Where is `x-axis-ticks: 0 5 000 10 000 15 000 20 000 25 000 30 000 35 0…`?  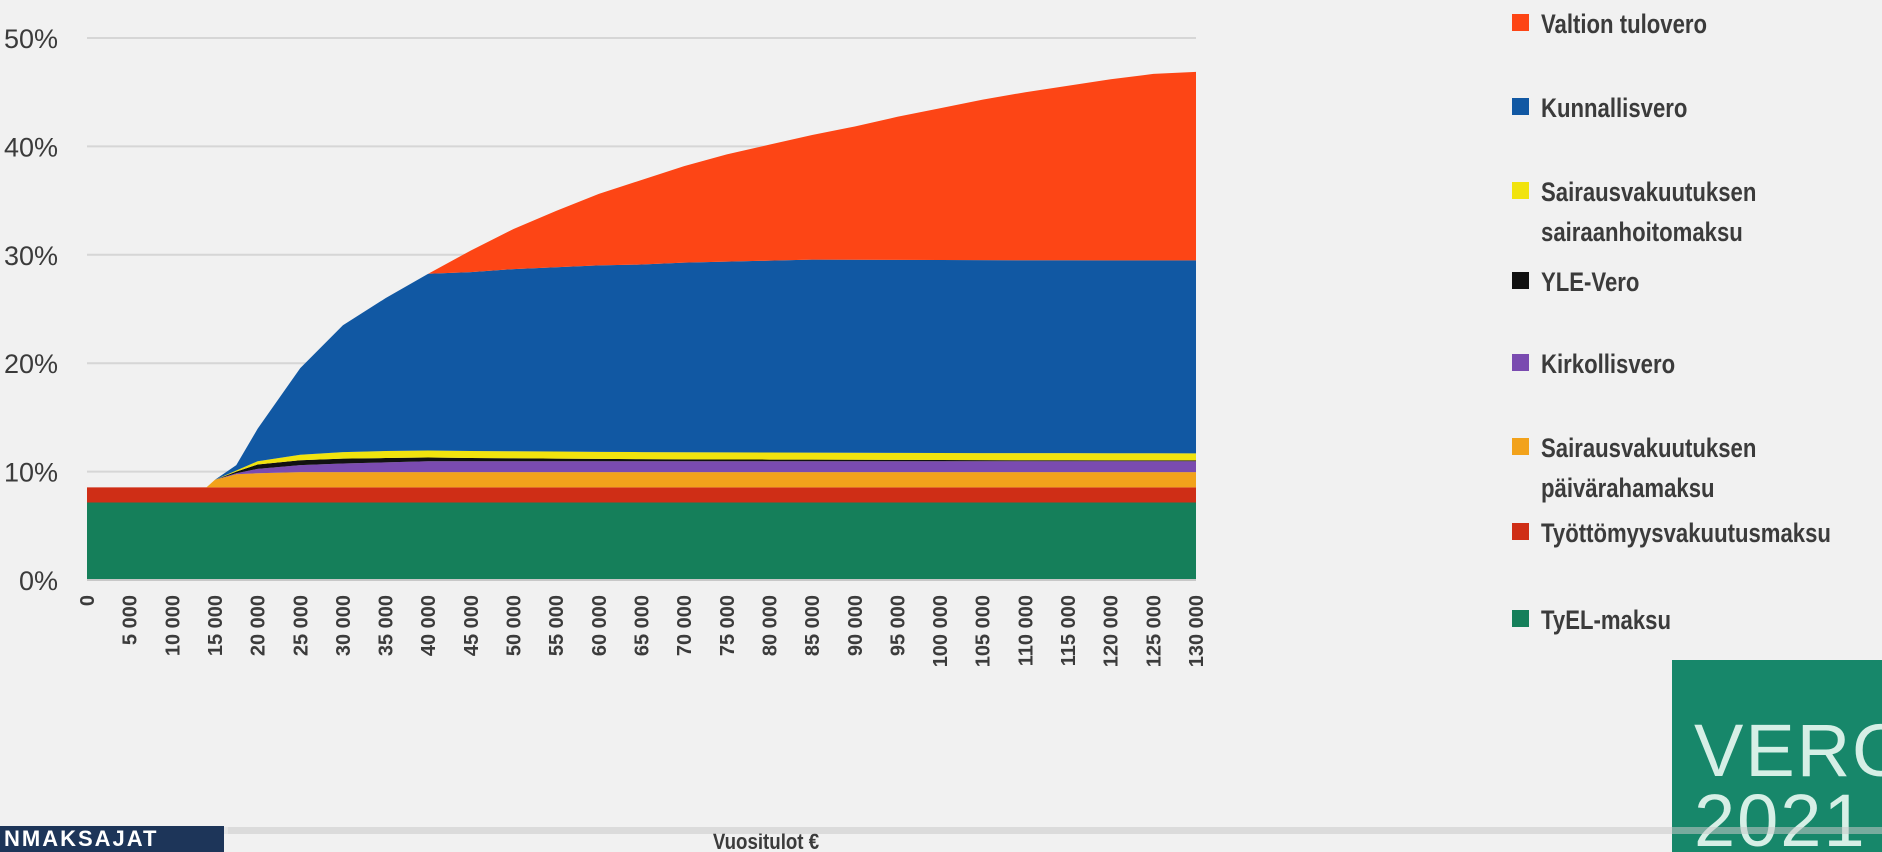 x-axis-ticks: 0 5 000 10 000 15 000 20 000 25 000 30 000 35 0… is located at coordinates (642, 631).